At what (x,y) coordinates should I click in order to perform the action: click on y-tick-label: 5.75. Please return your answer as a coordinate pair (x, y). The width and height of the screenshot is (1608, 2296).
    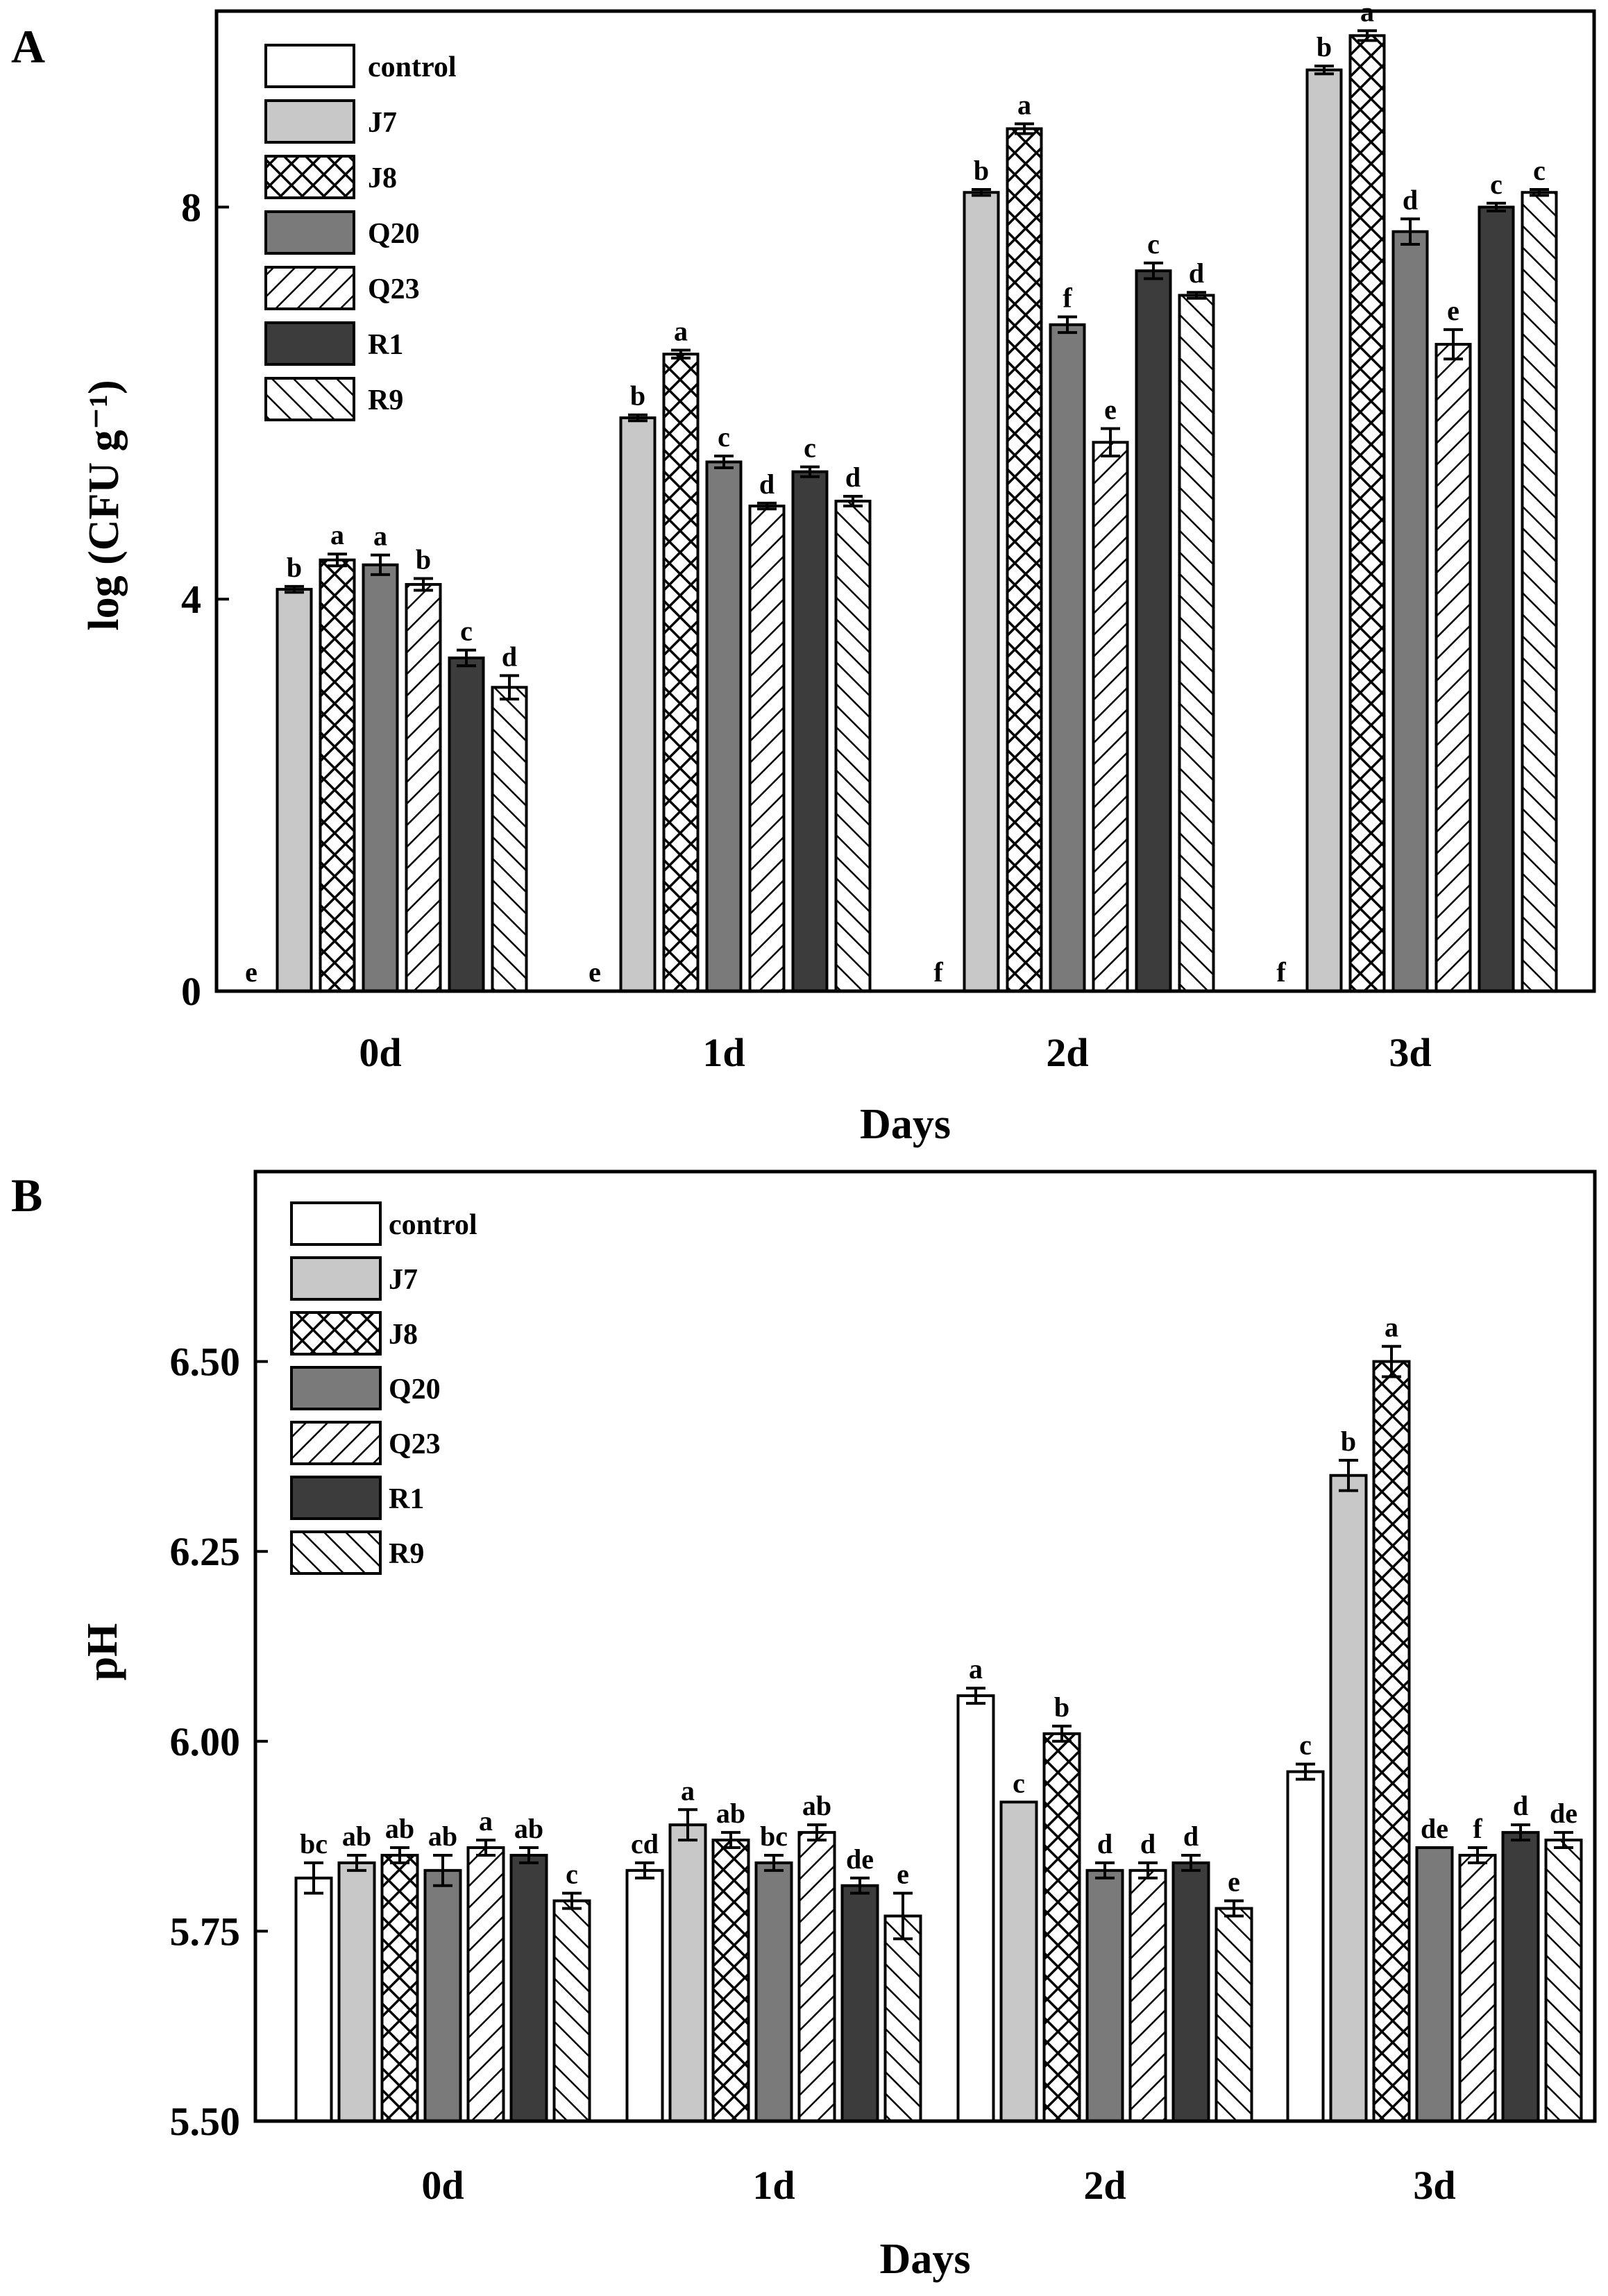
    Looking at the image, I should click on (206, 1932).